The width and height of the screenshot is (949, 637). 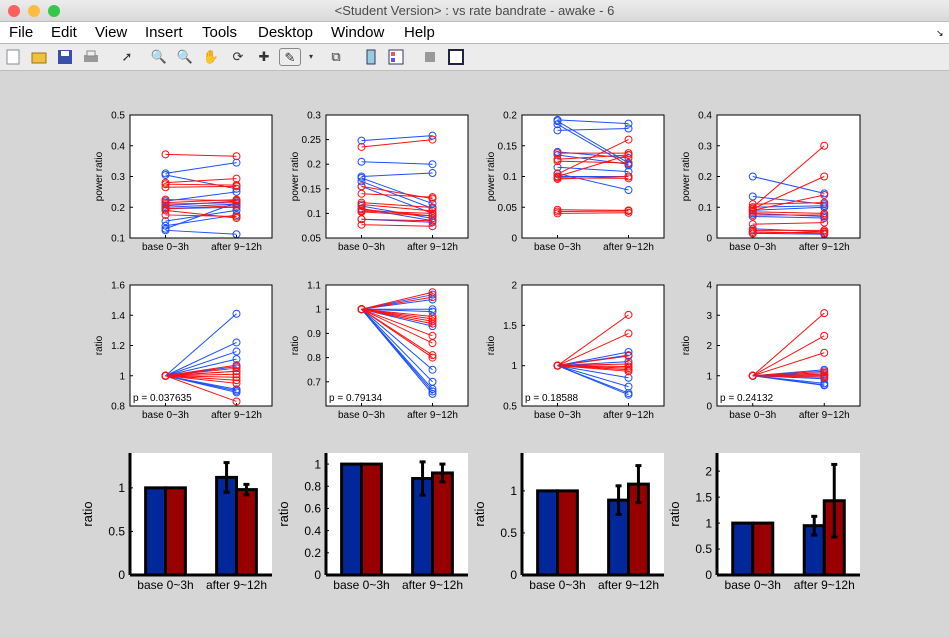 I want to click on open-file-icon, so click(x=39, y=57).